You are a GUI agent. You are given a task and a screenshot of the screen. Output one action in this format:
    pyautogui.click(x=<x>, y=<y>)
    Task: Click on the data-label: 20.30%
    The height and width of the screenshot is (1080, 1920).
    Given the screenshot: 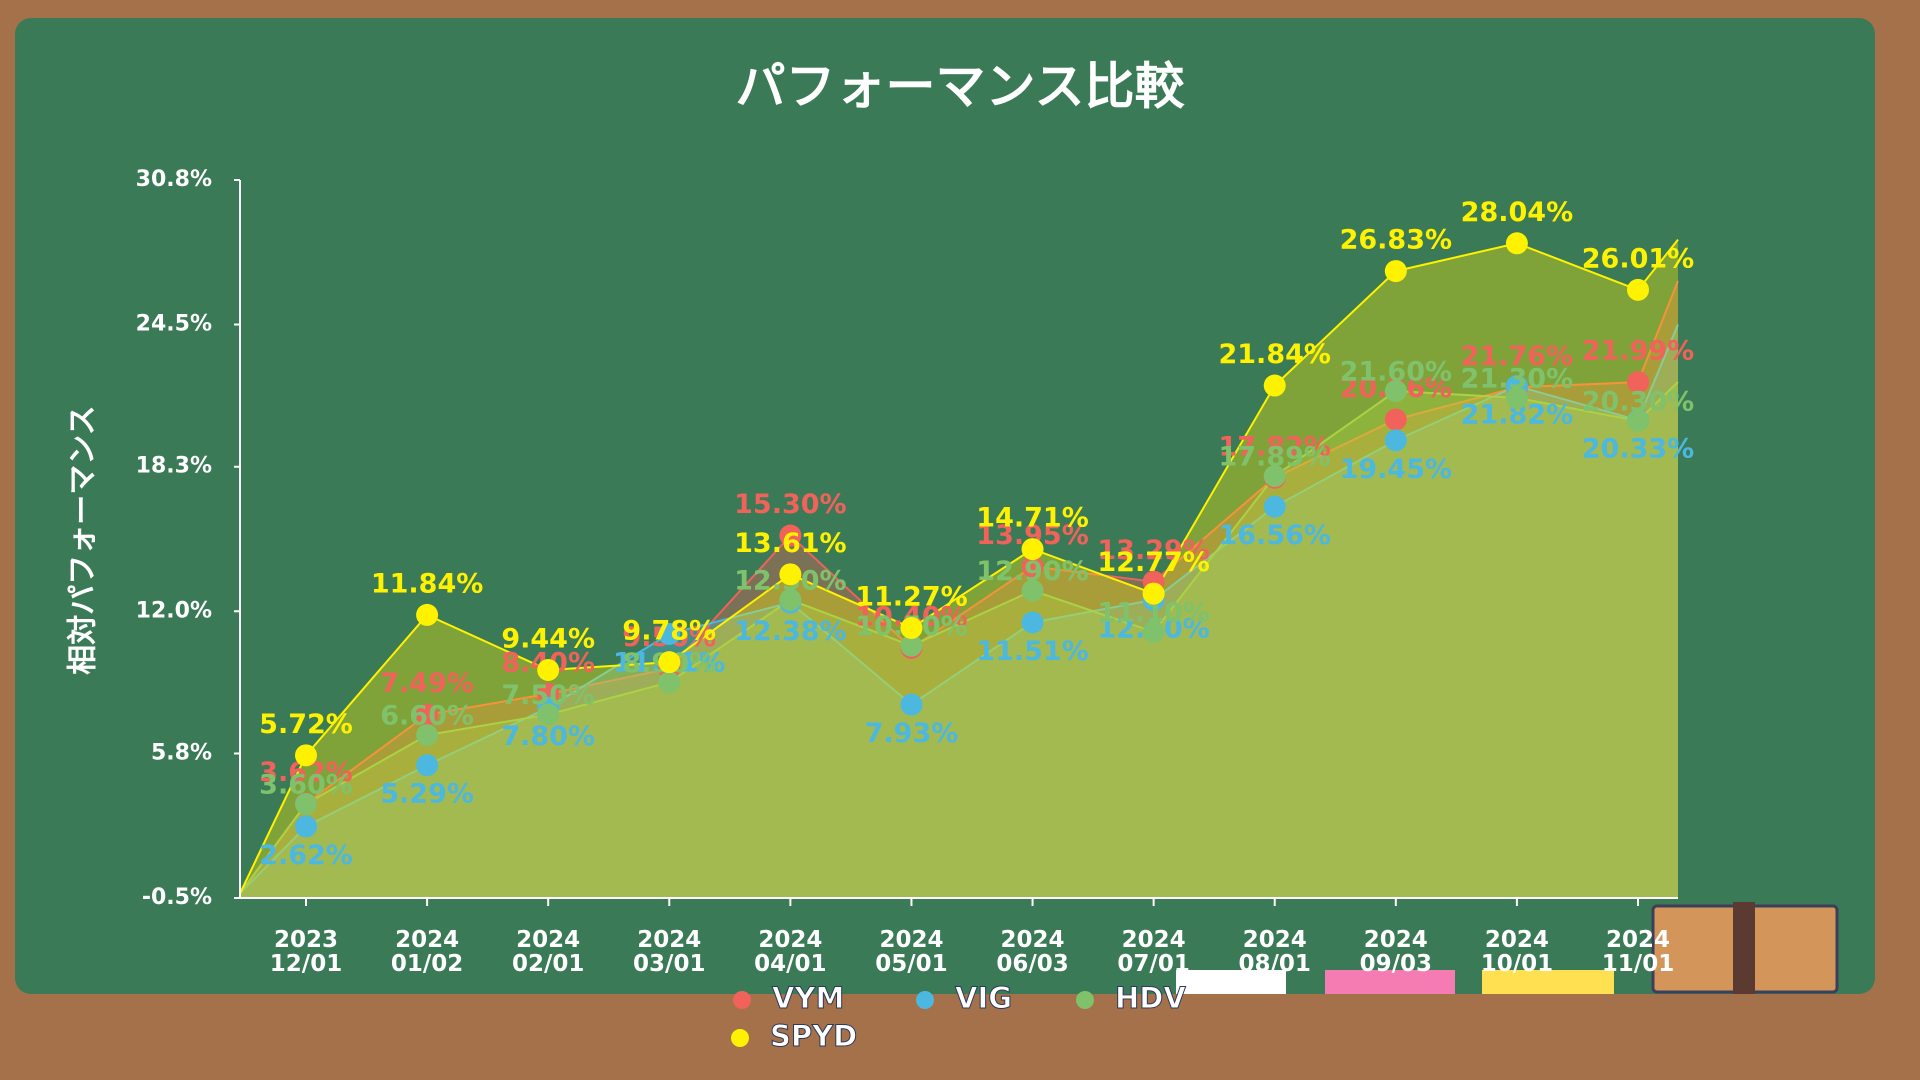 What is the action you would take?
    pyautogui.click(x=1638, y=401)
    